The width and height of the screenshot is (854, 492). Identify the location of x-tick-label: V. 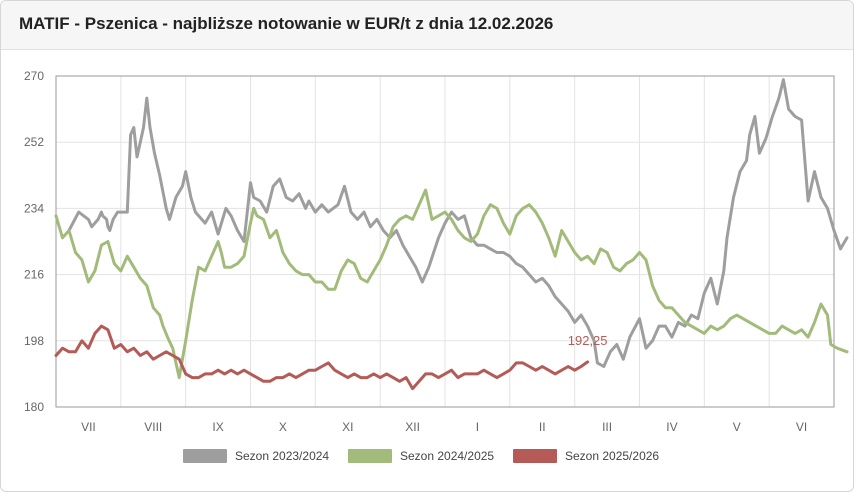
(737, 427).